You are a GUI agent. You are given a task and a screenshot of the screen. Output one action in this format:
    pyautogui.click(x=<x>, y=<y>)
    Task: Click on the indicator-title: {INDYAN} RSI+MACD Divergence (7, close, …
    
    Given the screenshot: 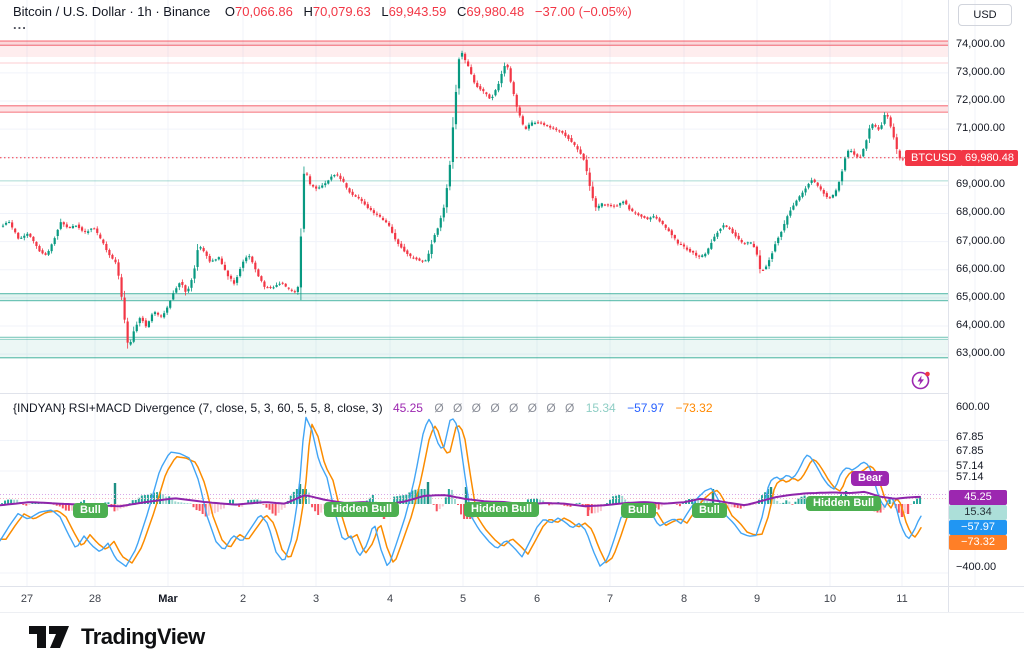 What is the action you would take?
    pyautogui.click(x=198, y=408)
    